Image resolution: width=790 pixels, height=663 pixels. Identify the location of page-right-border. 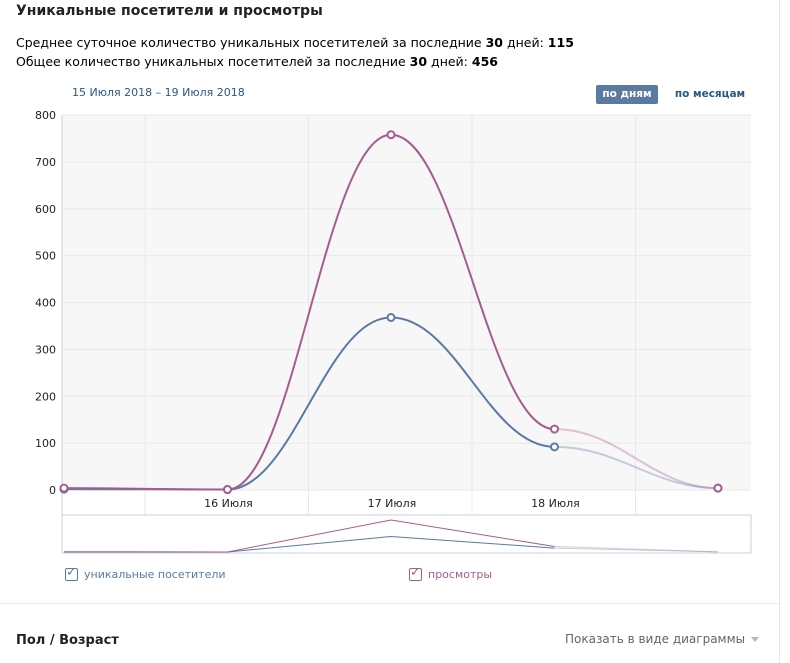
(779, 331).